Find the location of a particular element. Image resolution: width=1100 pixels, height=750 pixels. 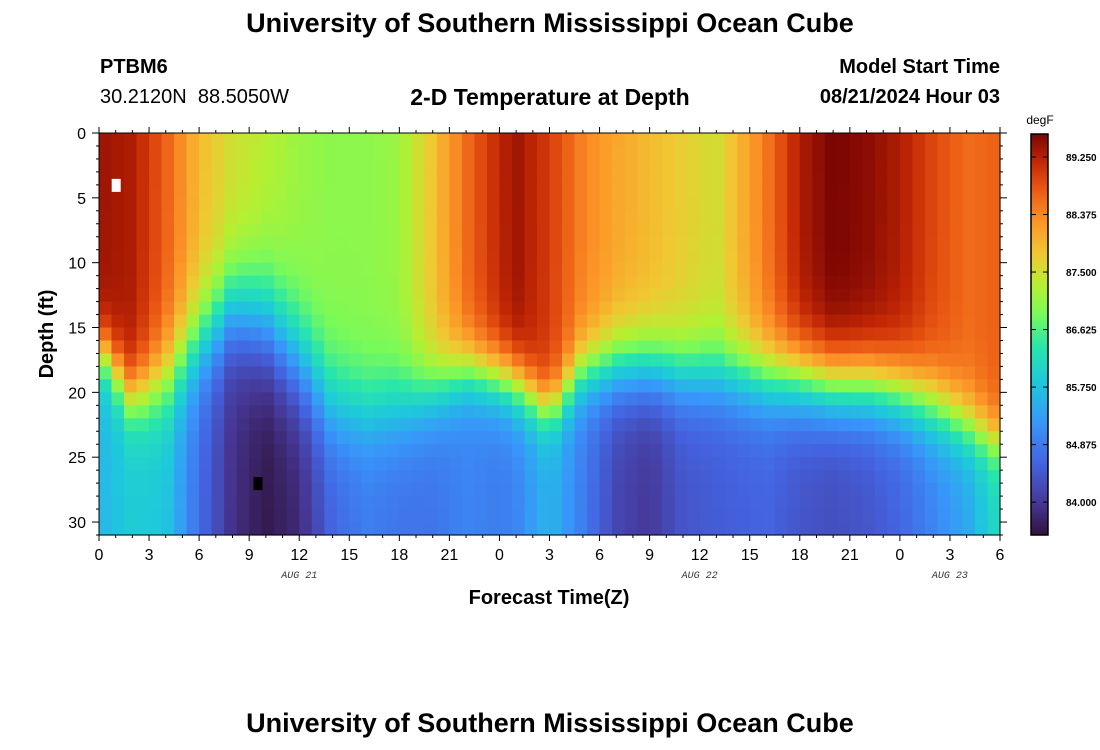

model-start-label: Model Start Time is located at coordinates (919, 67).